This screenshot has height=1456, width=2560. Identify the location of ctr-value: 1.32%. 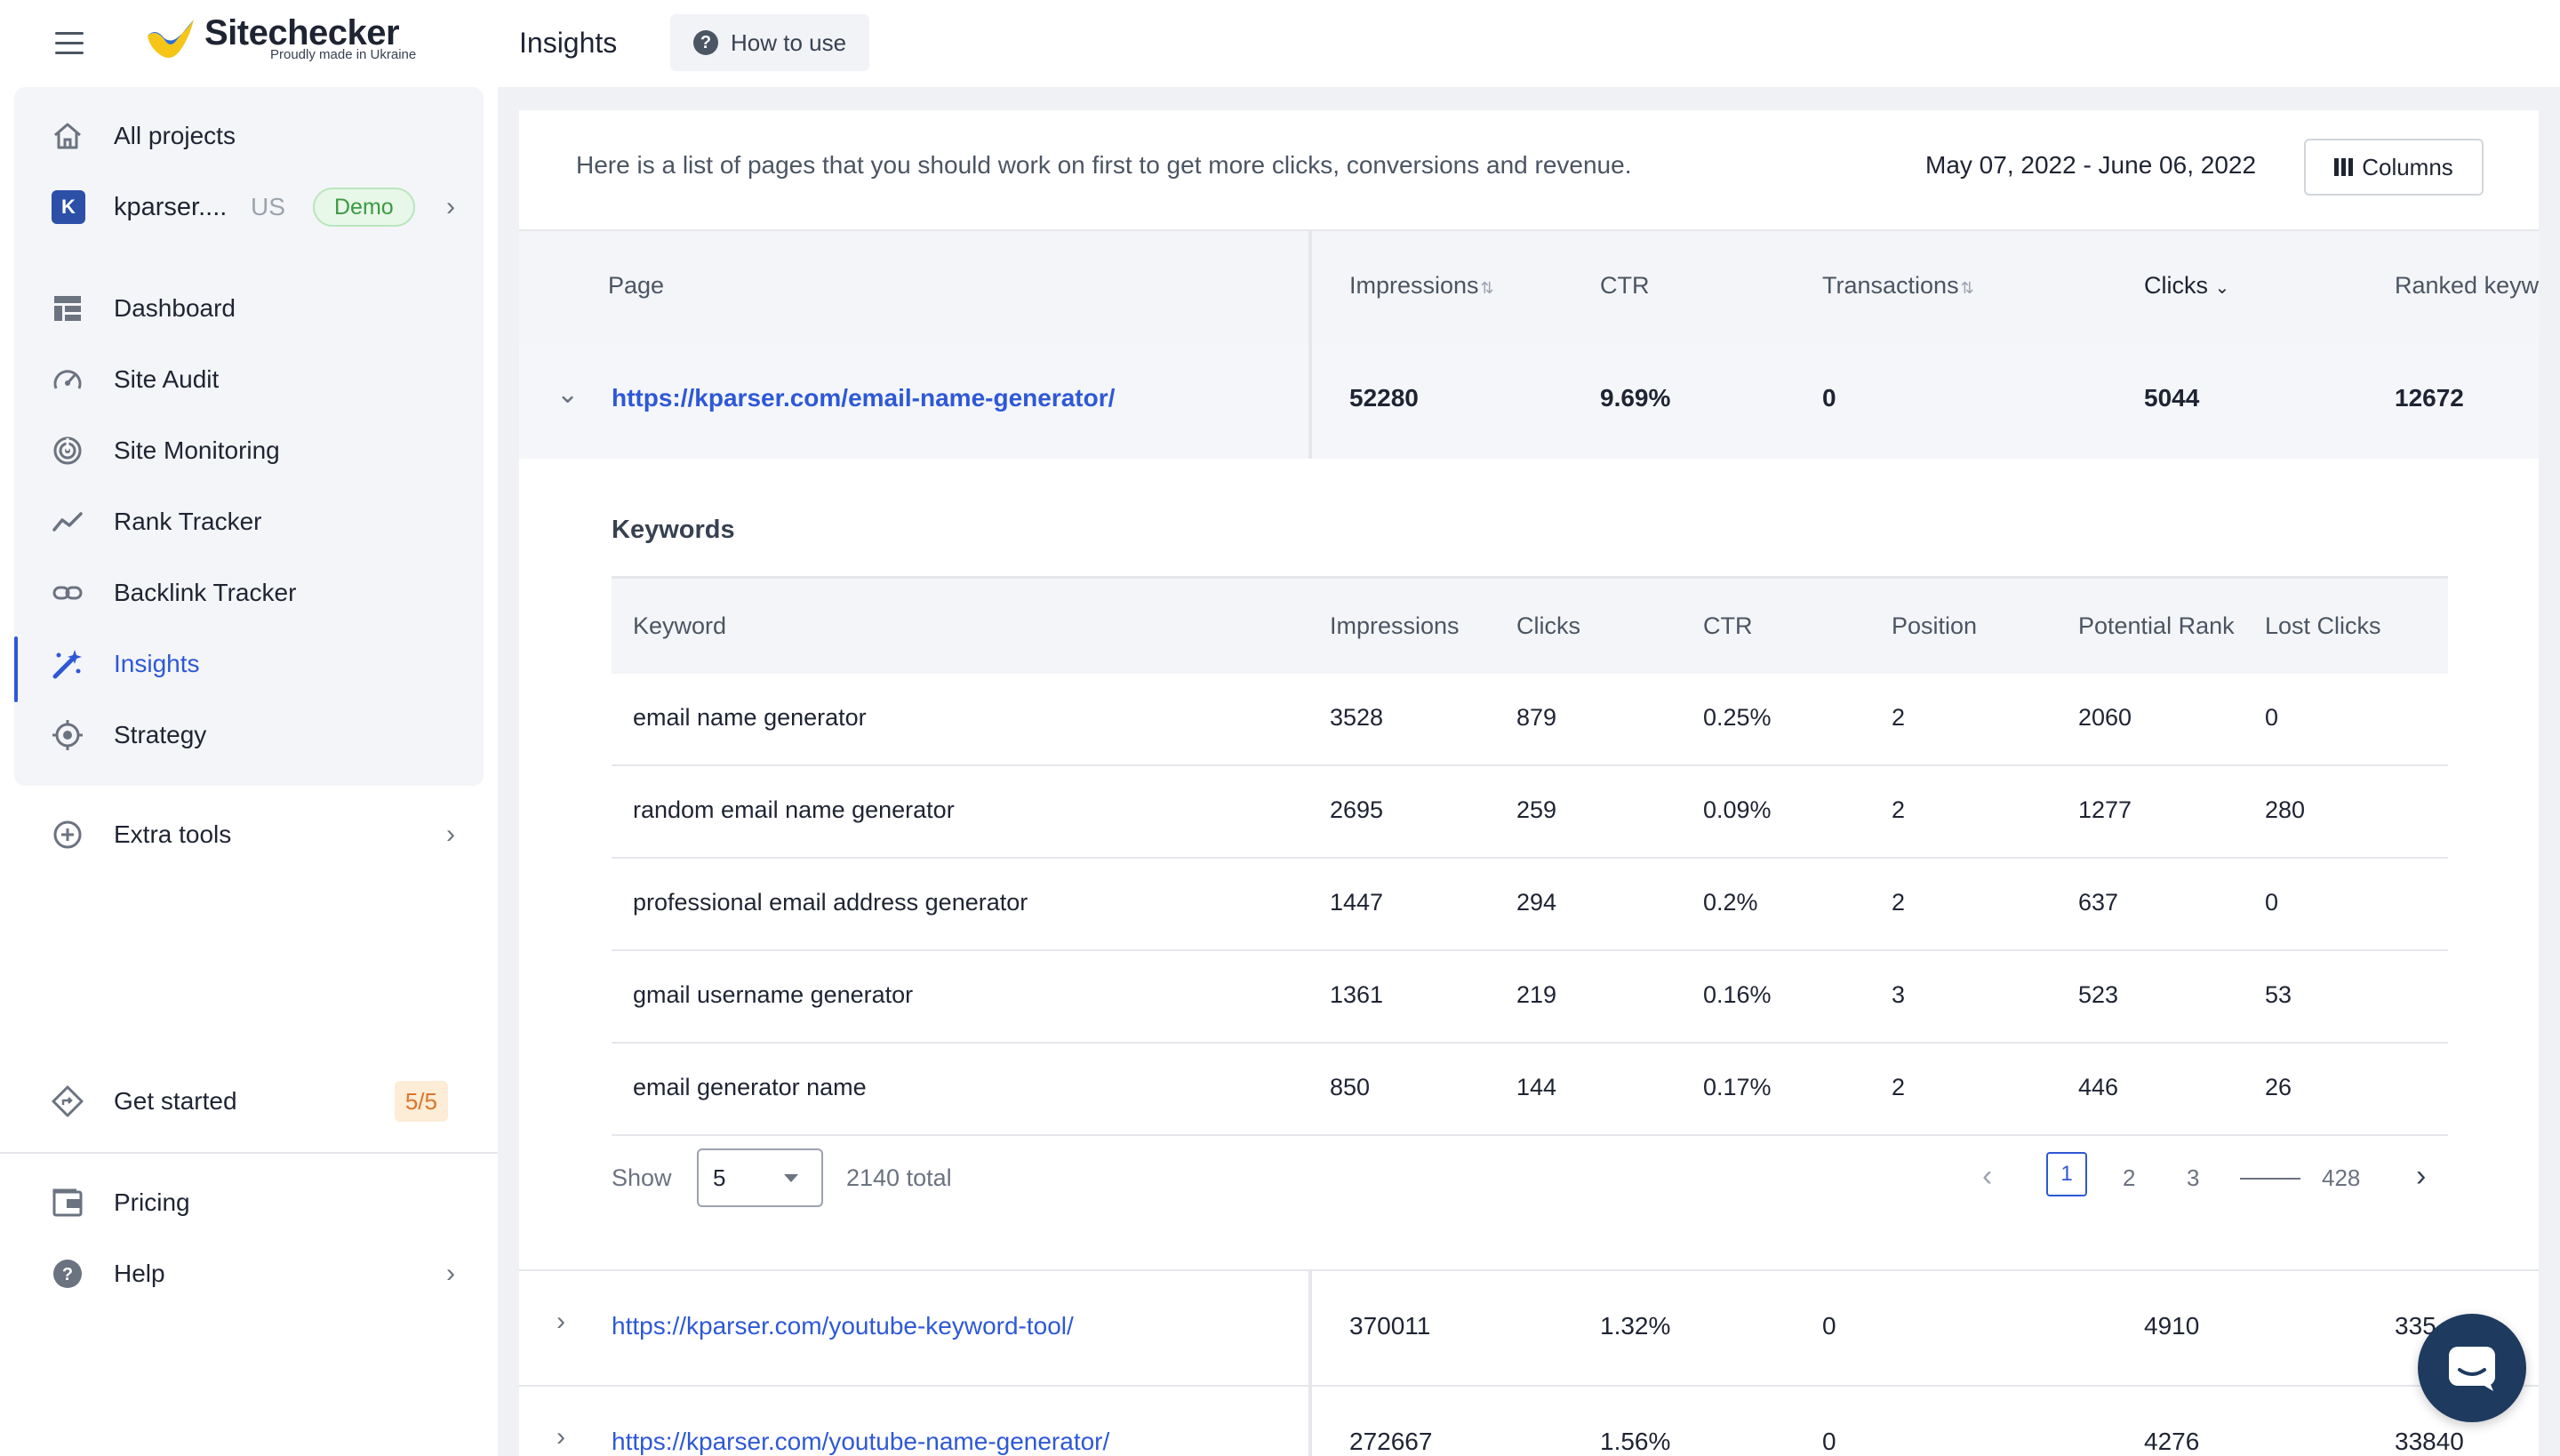
(1635, 1326).